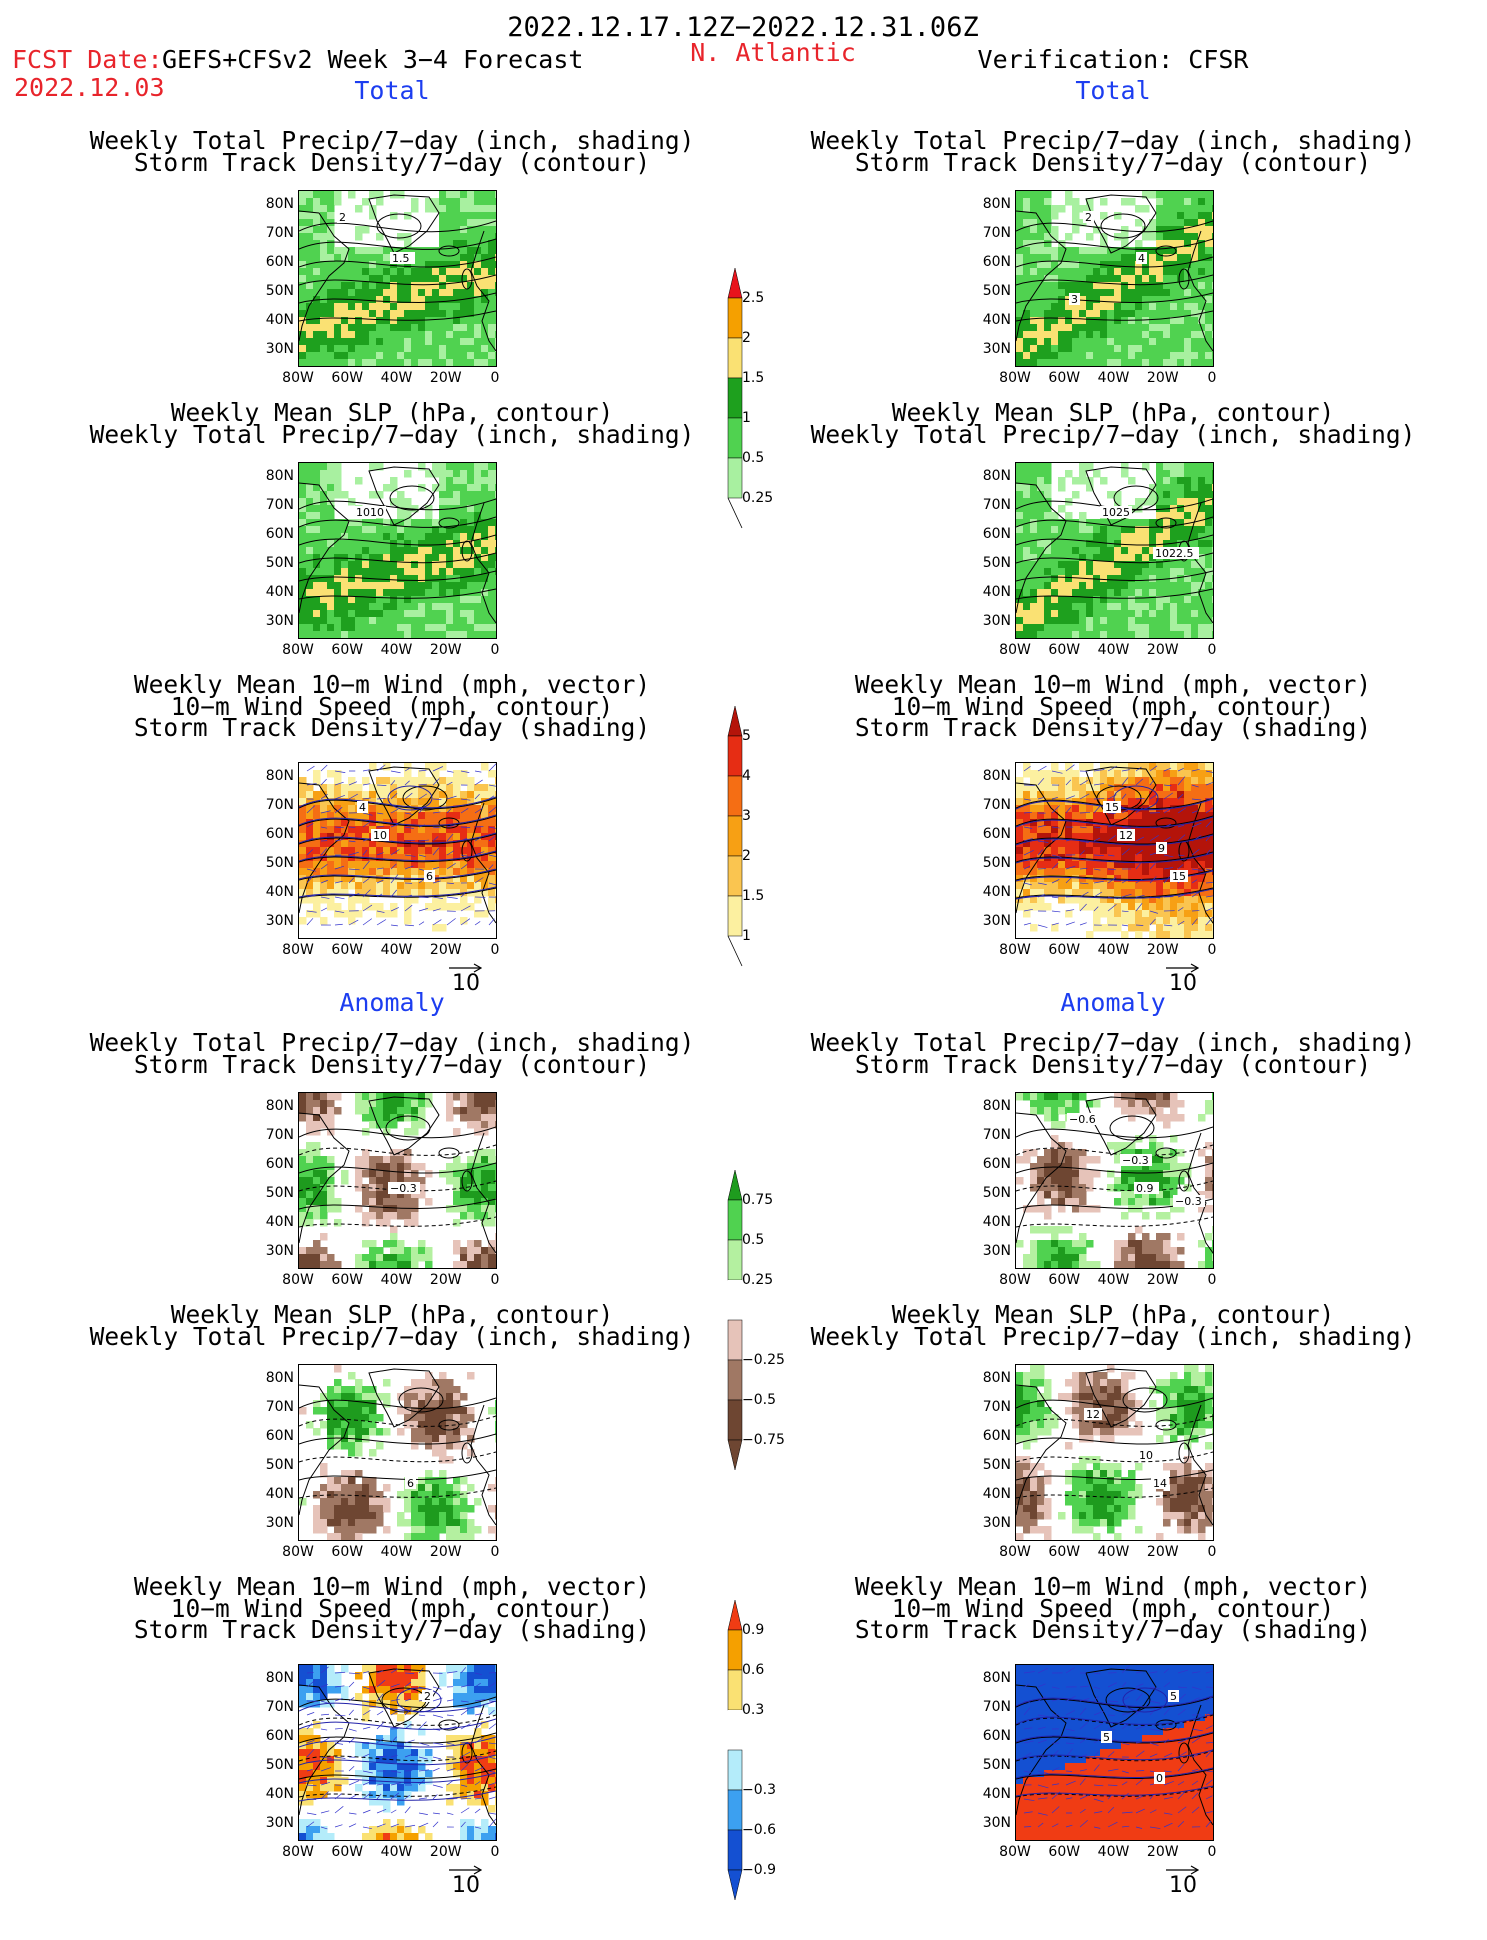 This screenshot has width=1487, height=1940. Describe the element at coordinates (278, 776) in the screenshot. I see `y-tick-label: 80N` at that location.